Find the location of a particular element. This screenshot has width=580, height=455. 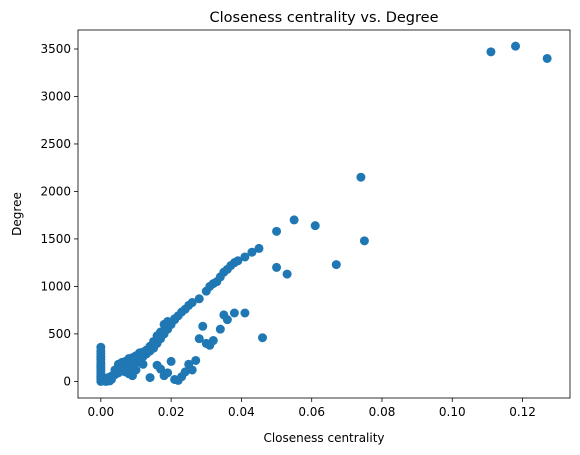

x-tick-label: 0.10 is located at coordinates (452, 412).